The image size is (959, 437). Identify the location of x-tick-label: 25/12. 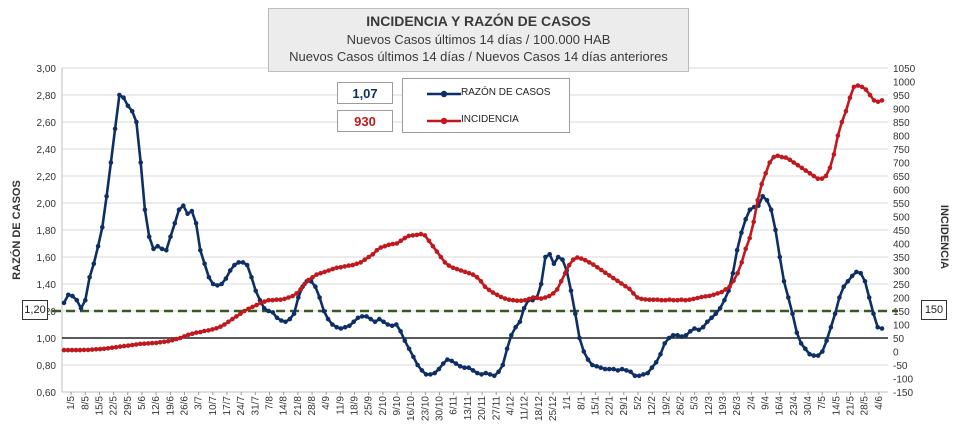
(553, 408).